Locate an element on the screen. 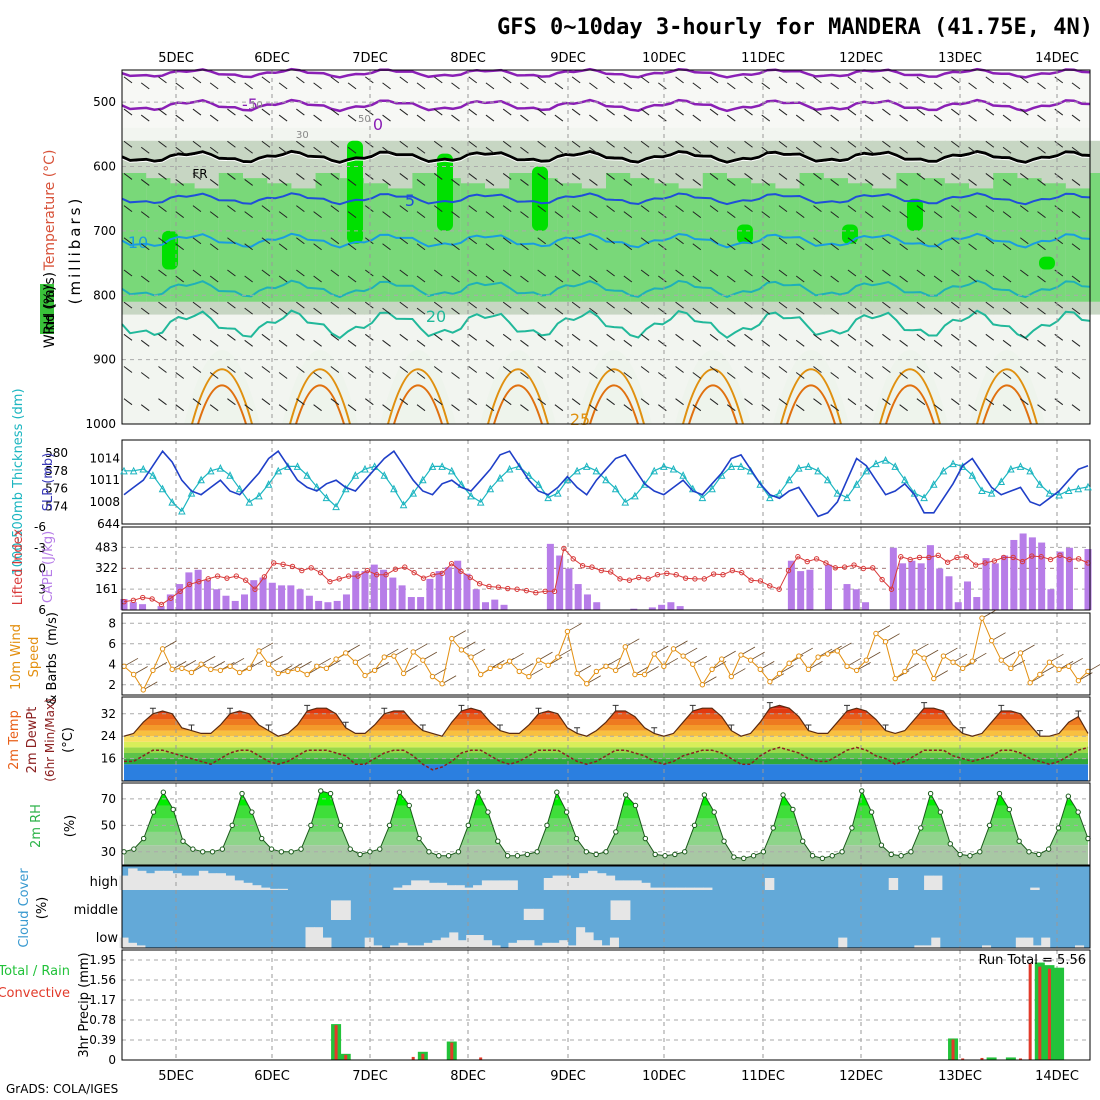 This screenshot has width=1100, height=1100. cloud-bar-middle is located at coordinates (336, 910).